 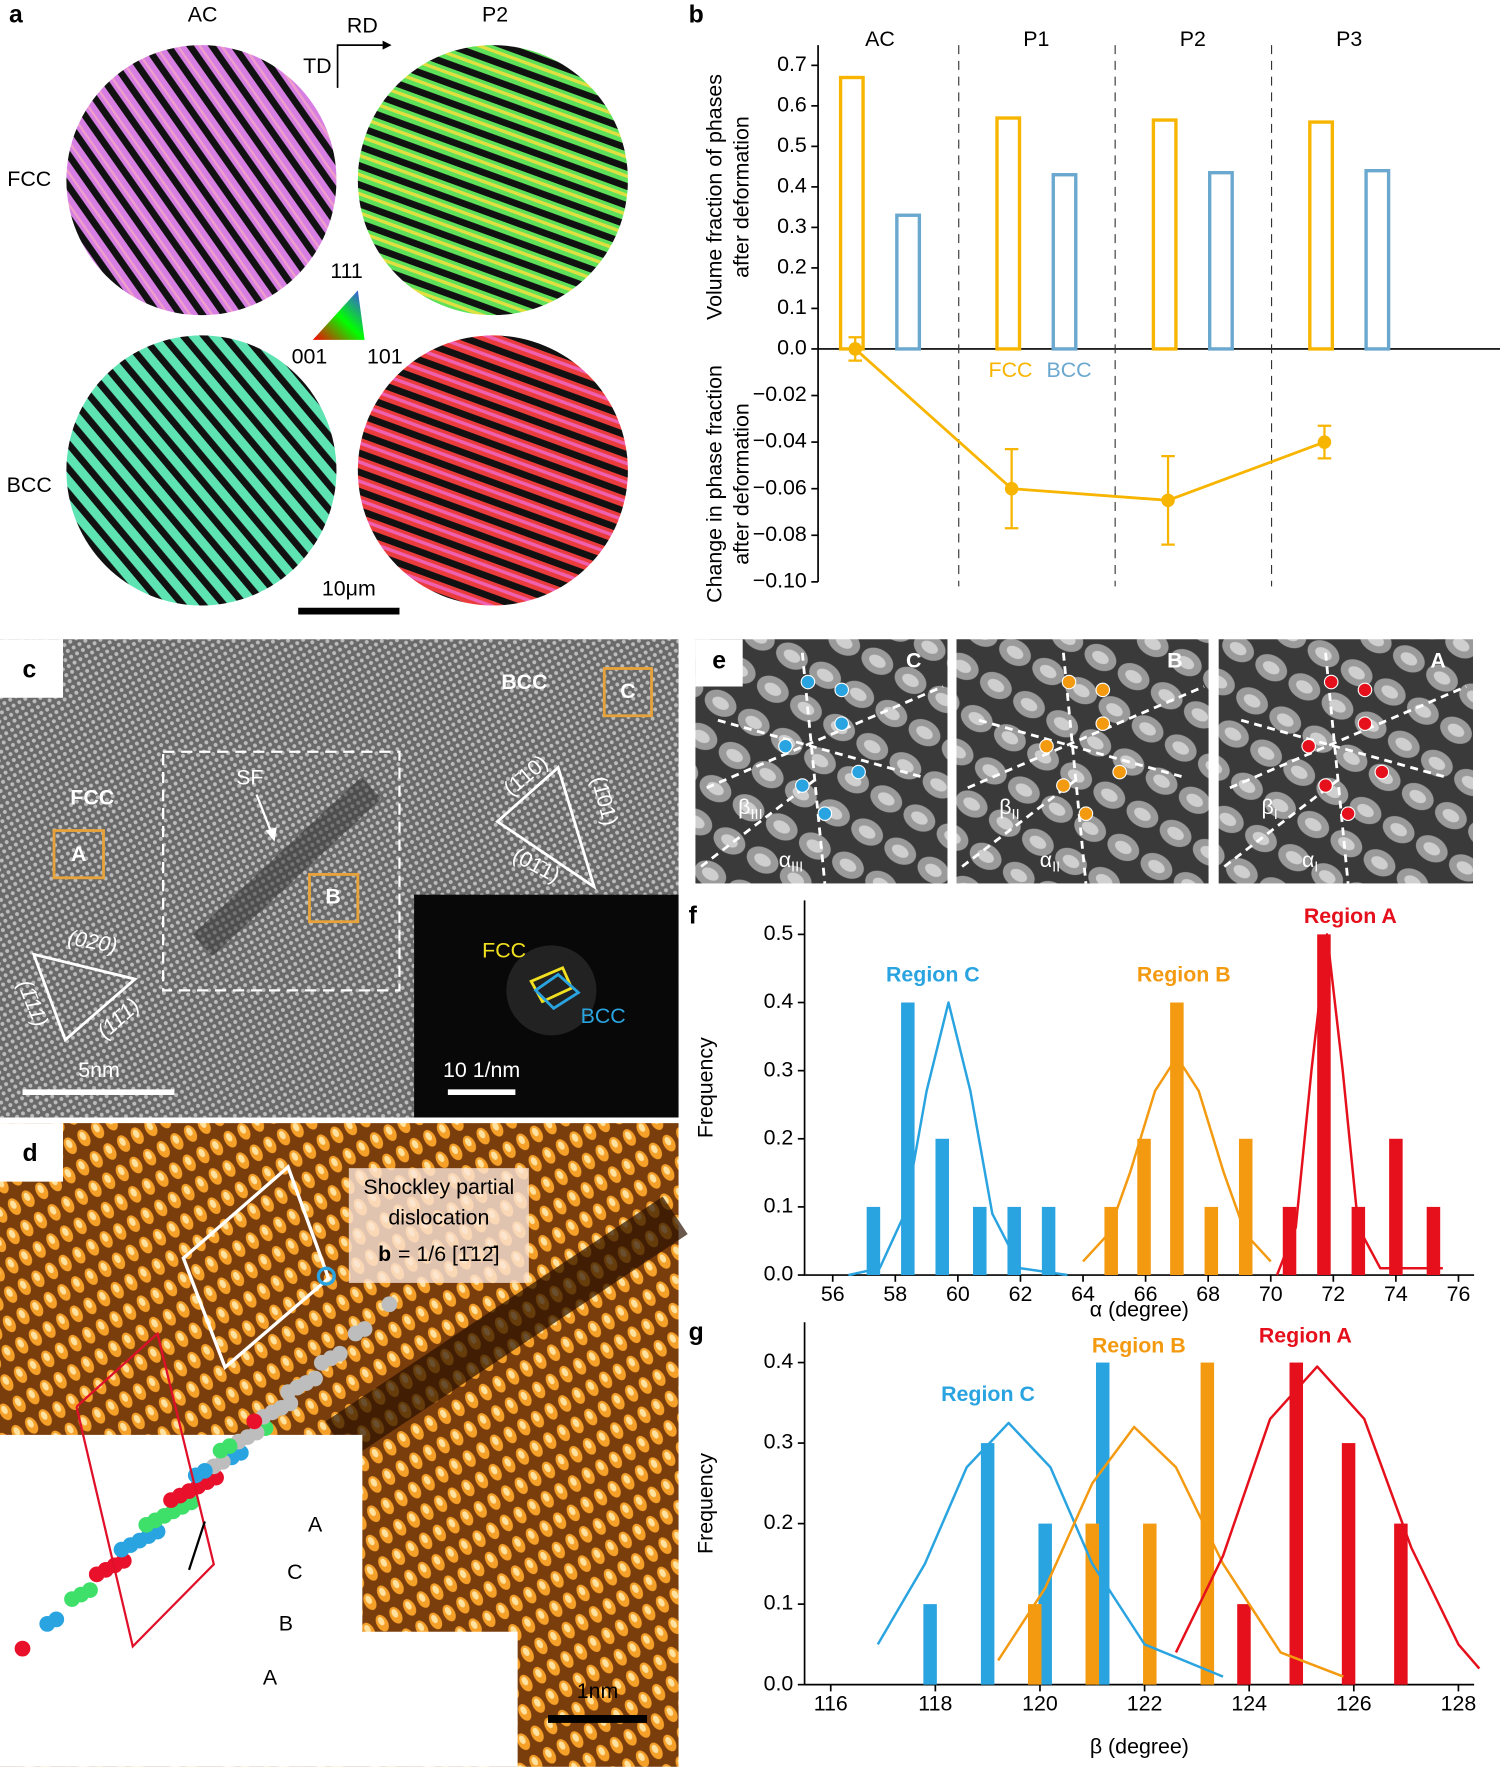 I want to click on angle-symbol: α, so click(x=1308, y=860).